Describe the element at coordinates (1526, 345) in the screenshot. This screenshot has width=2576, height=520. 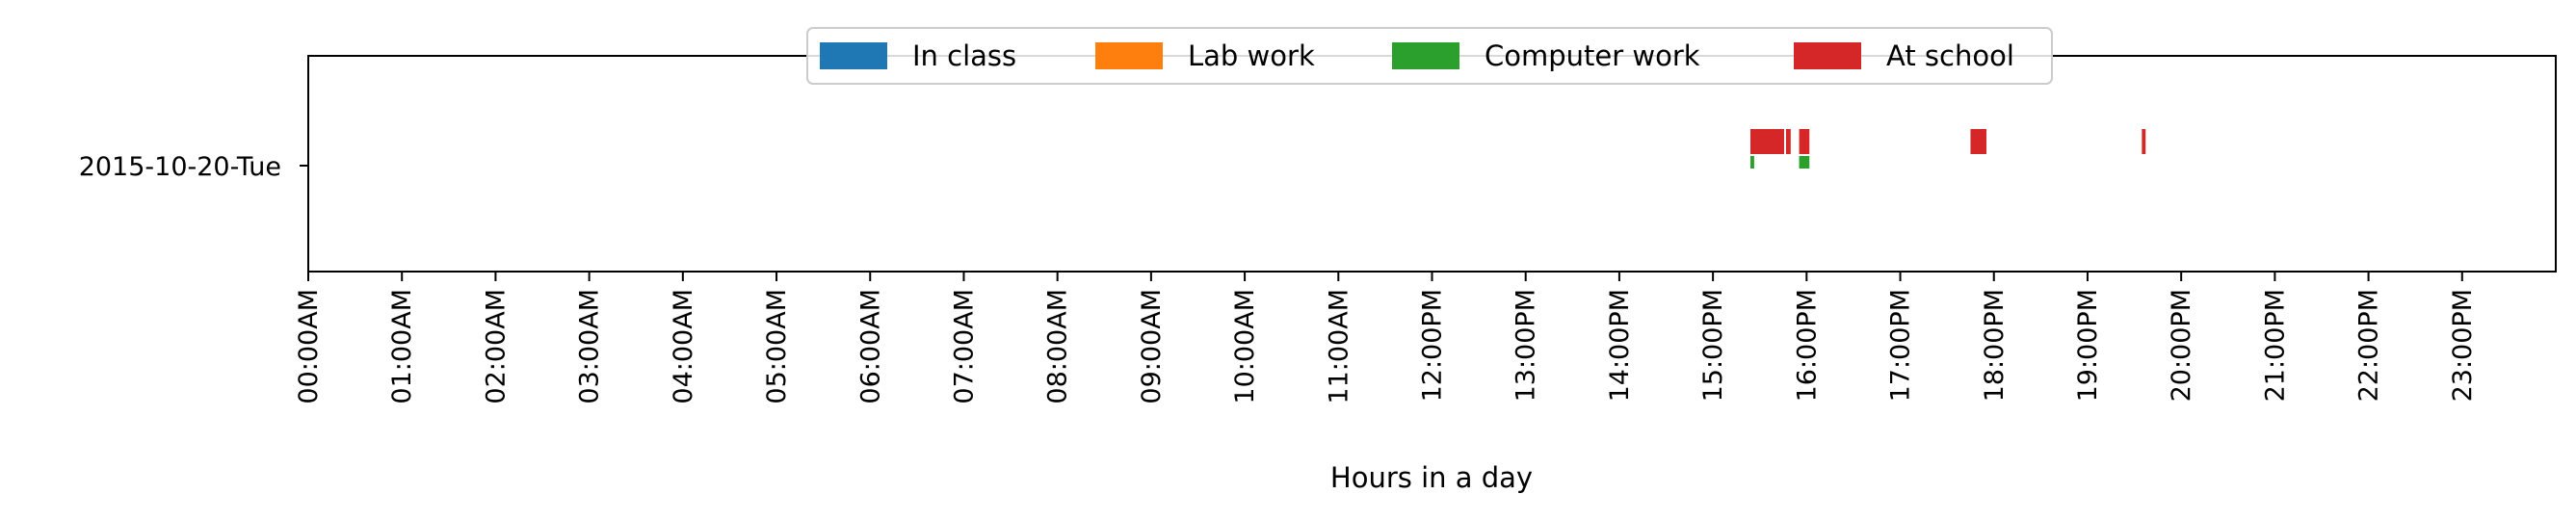
I see `x-tick-label: 13:00PM` at that location.